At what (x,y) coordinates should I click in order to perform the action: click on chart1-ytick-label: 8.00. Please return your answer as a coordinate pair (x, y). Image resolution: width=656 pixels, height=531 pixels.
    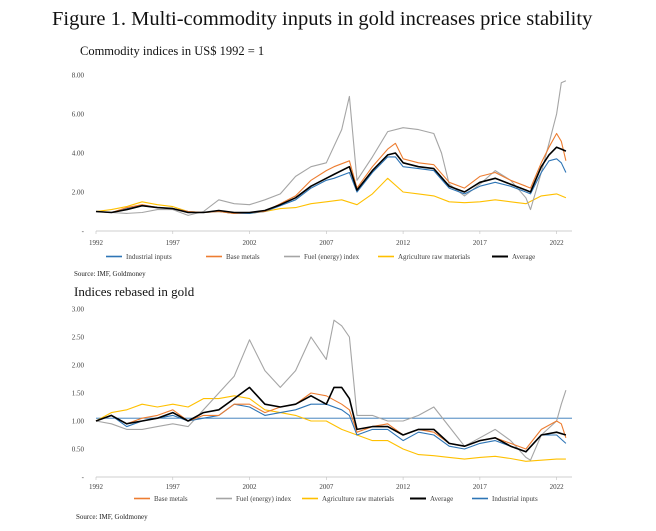
    Looking at the image, I should click on (78, 76).